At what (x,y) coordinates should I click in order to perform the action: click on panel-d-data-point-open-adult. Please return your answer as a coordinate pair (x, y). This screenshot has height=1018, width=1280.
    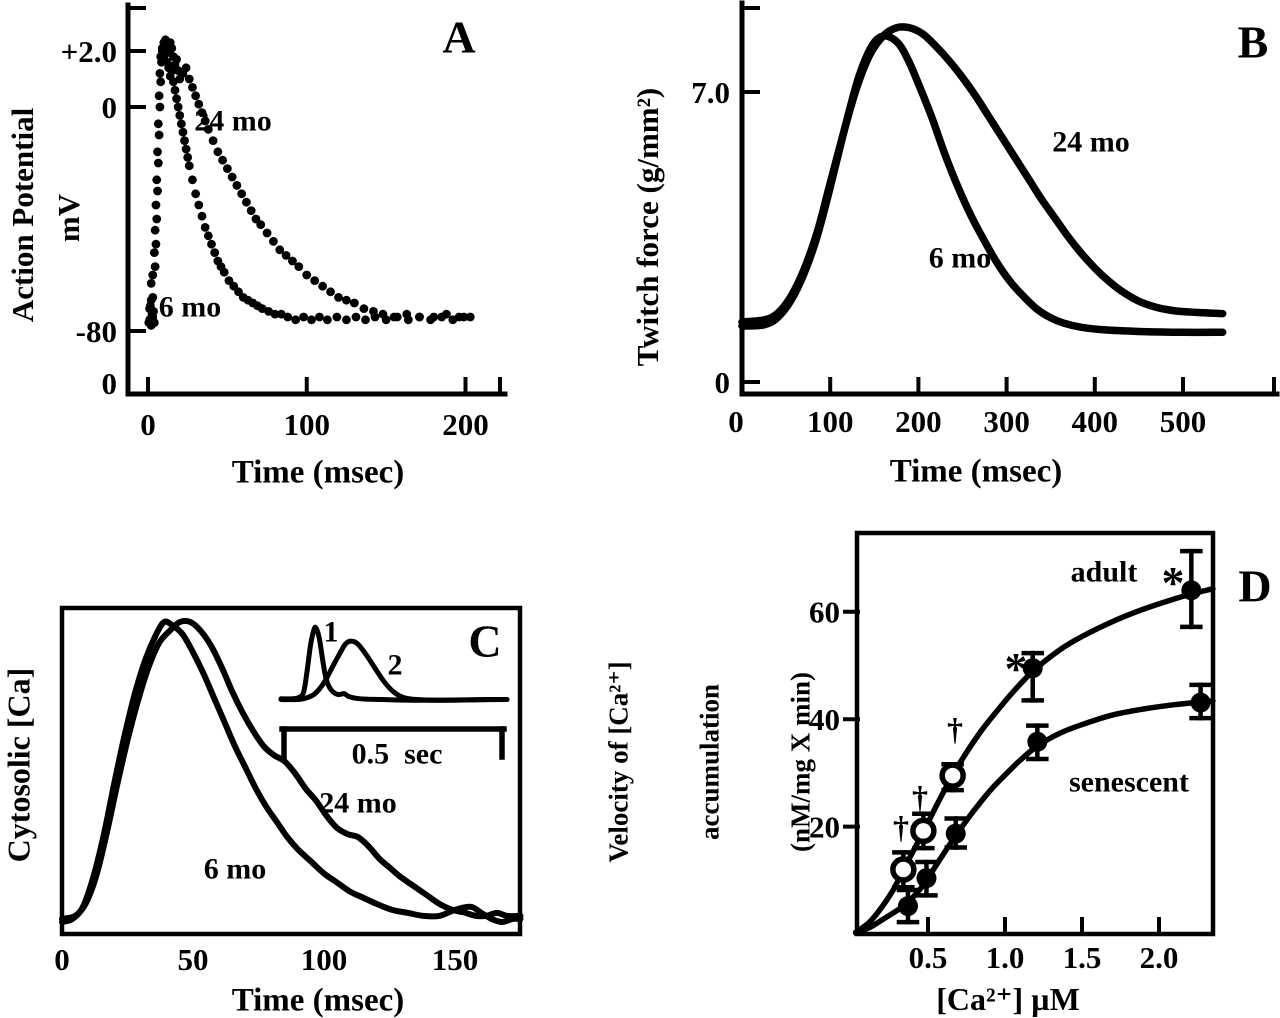
    Looking at the image, I should click on (952, 775).